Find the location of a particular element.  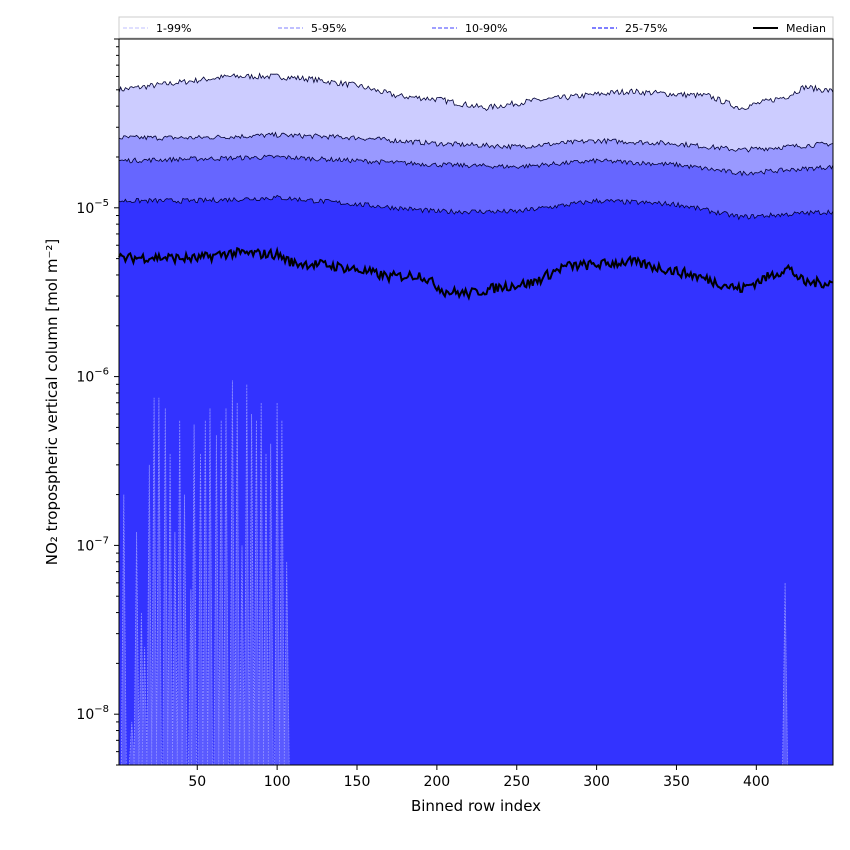

x-tick-label: 50 is located at coordinates (197, 782).